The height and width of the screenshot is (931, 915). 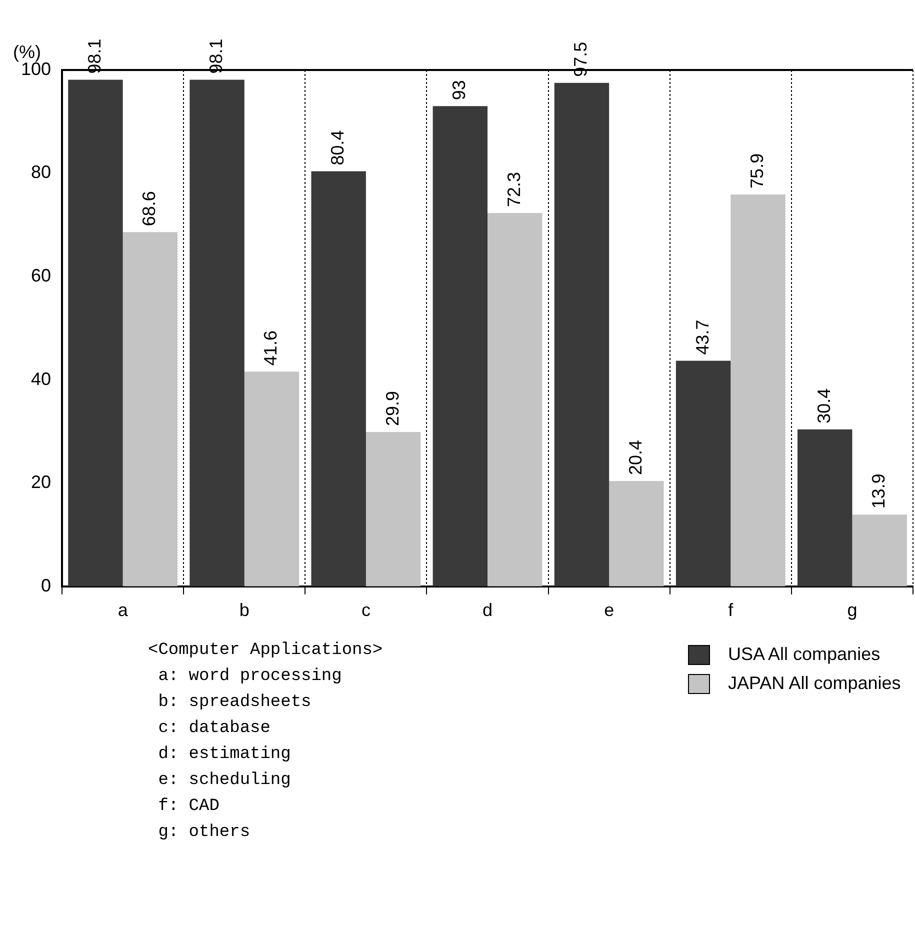 I want to click on x-tick-label: b, so click(x=244, y=610).